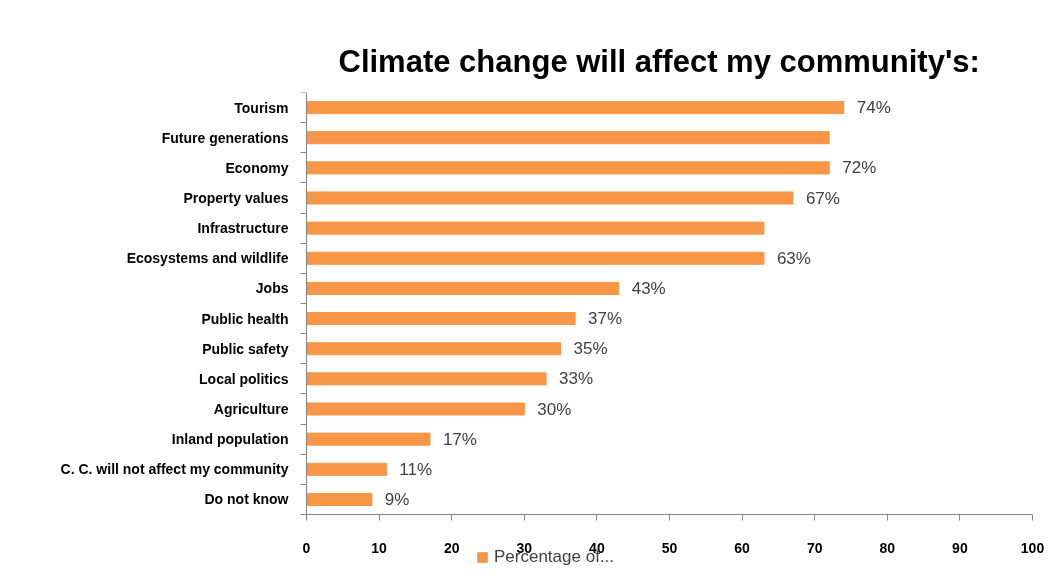 The image size is (1049, 574). Describe the element at coordinates (451, 547) in the screenshot. I see `x-tick-label: 20` at that location.